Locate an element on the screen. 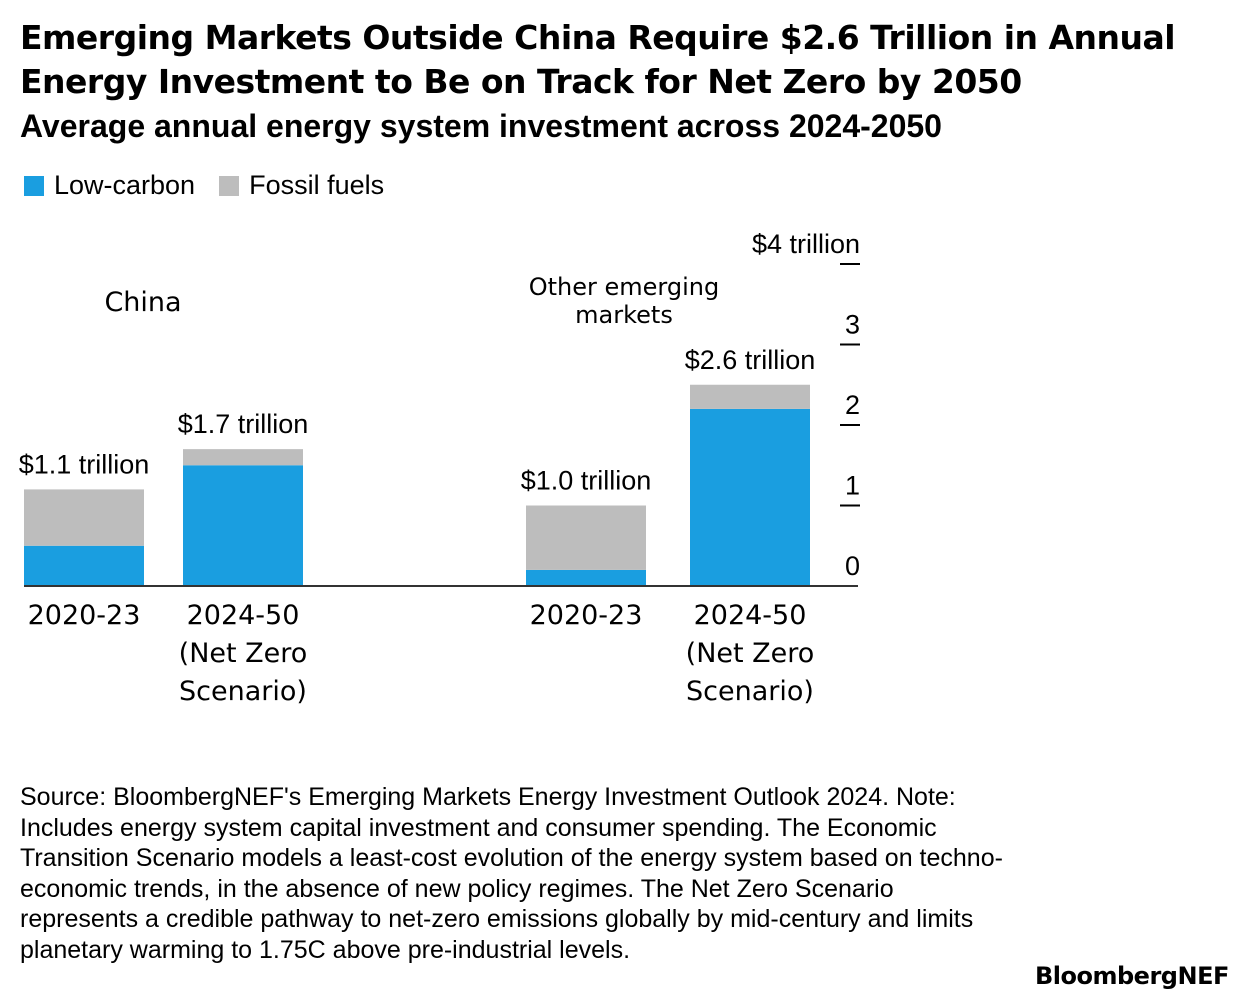  brand-logo: BloombergNEF is located at coordinates (1132, 976).